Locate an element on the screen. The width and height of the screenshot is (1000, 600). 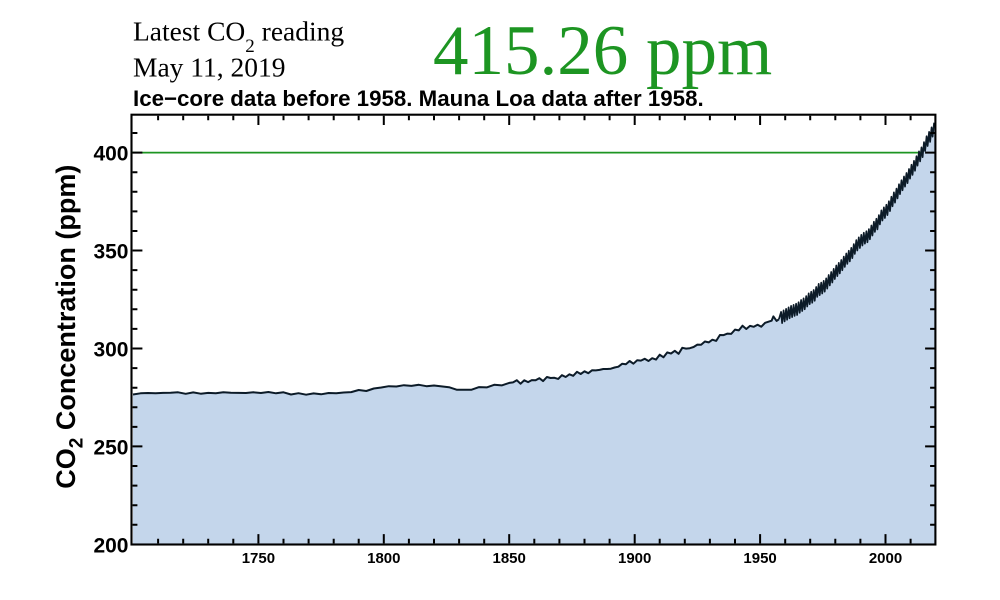
svg-text: 350 is located at coordinates (110, 252).